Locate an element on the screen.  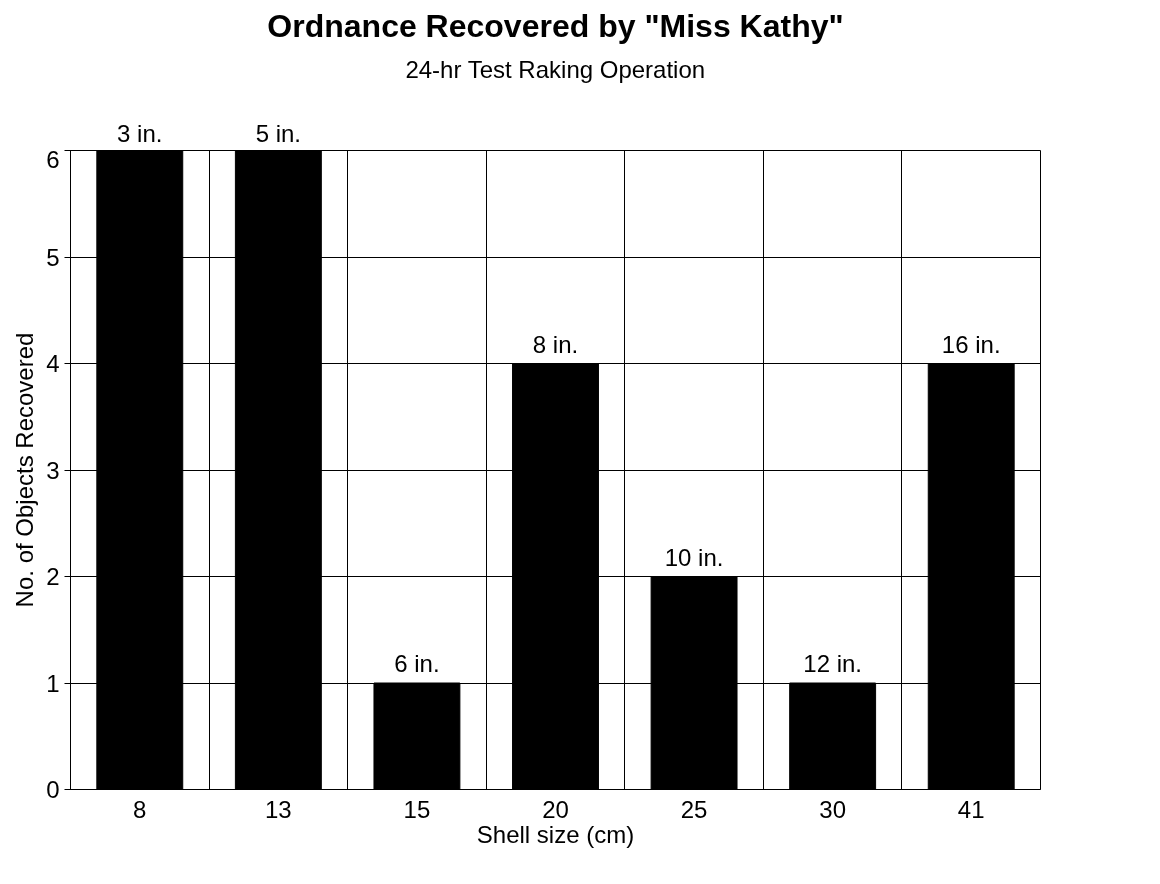
x-tick-label: 15 is located at coordinates (417, 809).